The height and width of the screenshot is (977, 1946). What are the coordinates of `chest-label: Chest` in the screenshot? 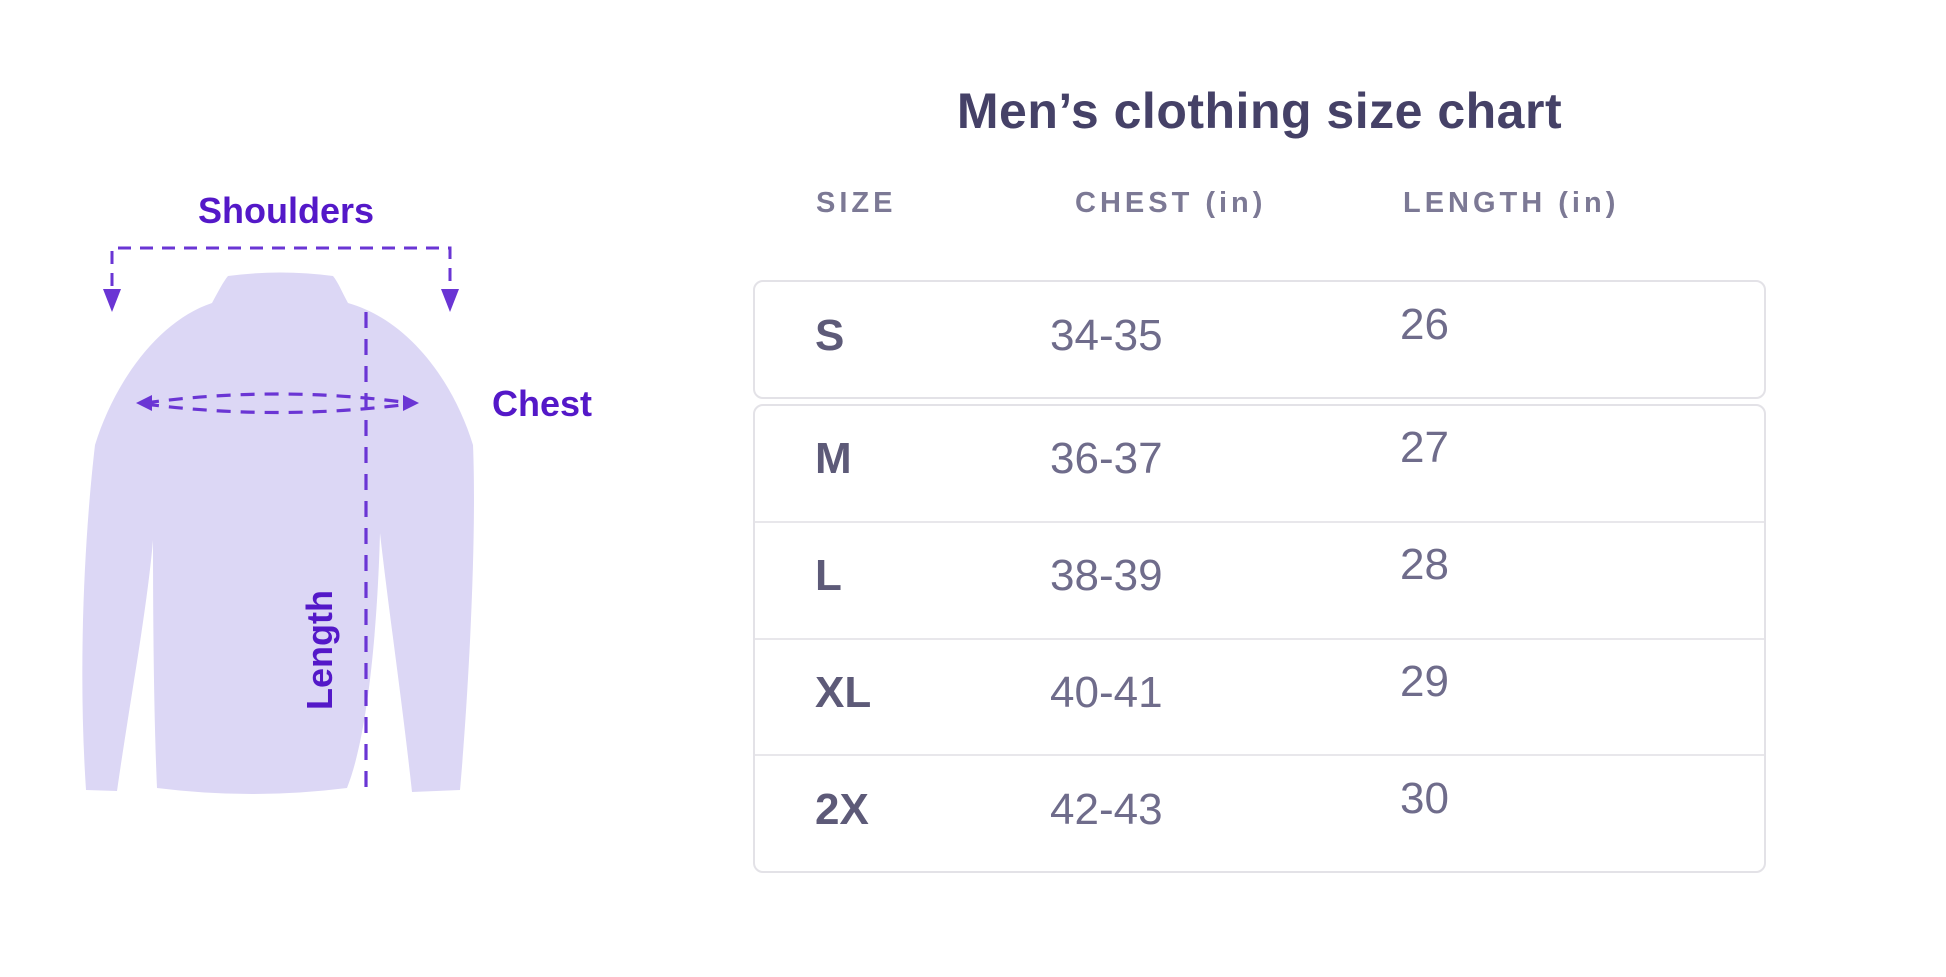 It's located at (542, 403).